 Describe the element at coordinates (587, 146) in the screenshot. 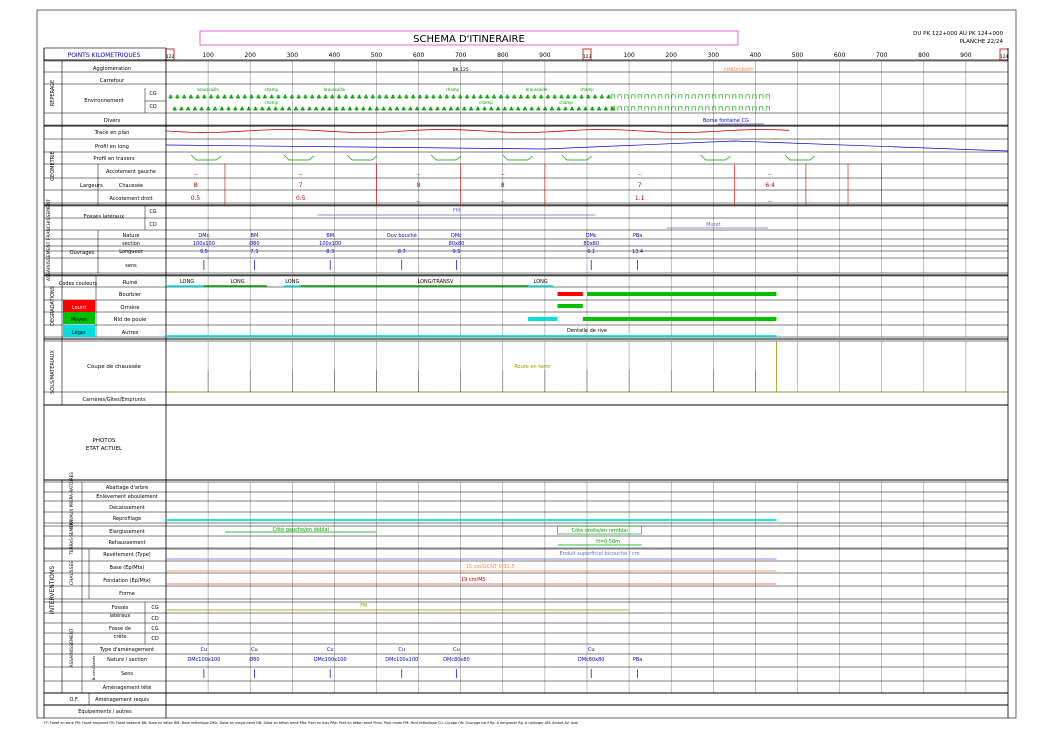

I see `profil-en-long-line` at that location.